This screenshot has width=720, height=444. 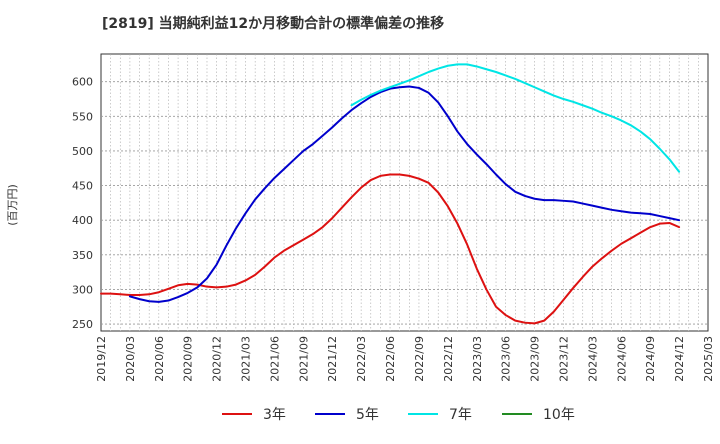 What do you see at coordinates (82, 324) in the screenshot?
I see `y-tick-label: 250` at bounding box center [82, 324].